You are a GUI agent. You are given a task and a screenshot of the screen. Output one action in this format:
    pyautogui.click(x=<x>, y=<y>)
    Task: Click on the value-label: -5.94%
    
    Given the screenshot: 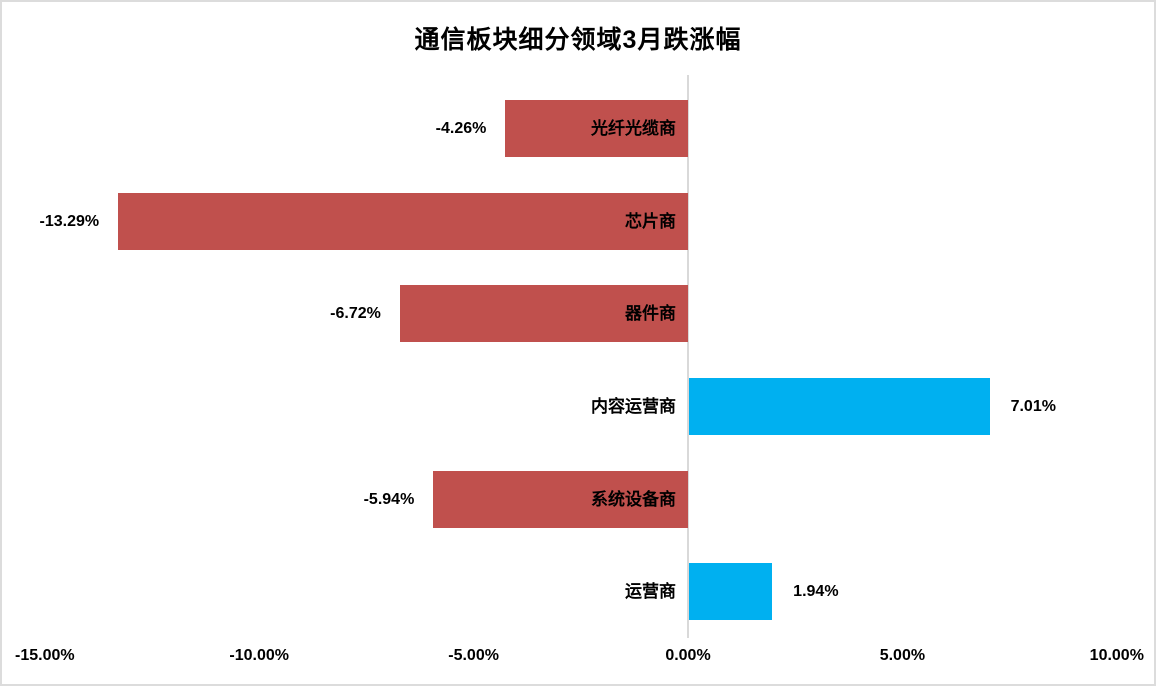 What is the action you would take?
    pyautogui.click(x=389, y=499)
    